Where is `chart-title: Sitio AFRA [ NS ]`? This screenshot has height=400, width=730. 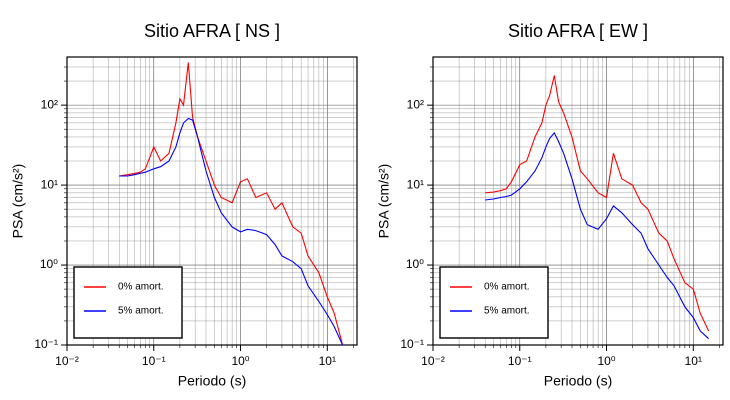
chart-title: Sitio AFRA [ NS ] is located at coordinates (212, 31).